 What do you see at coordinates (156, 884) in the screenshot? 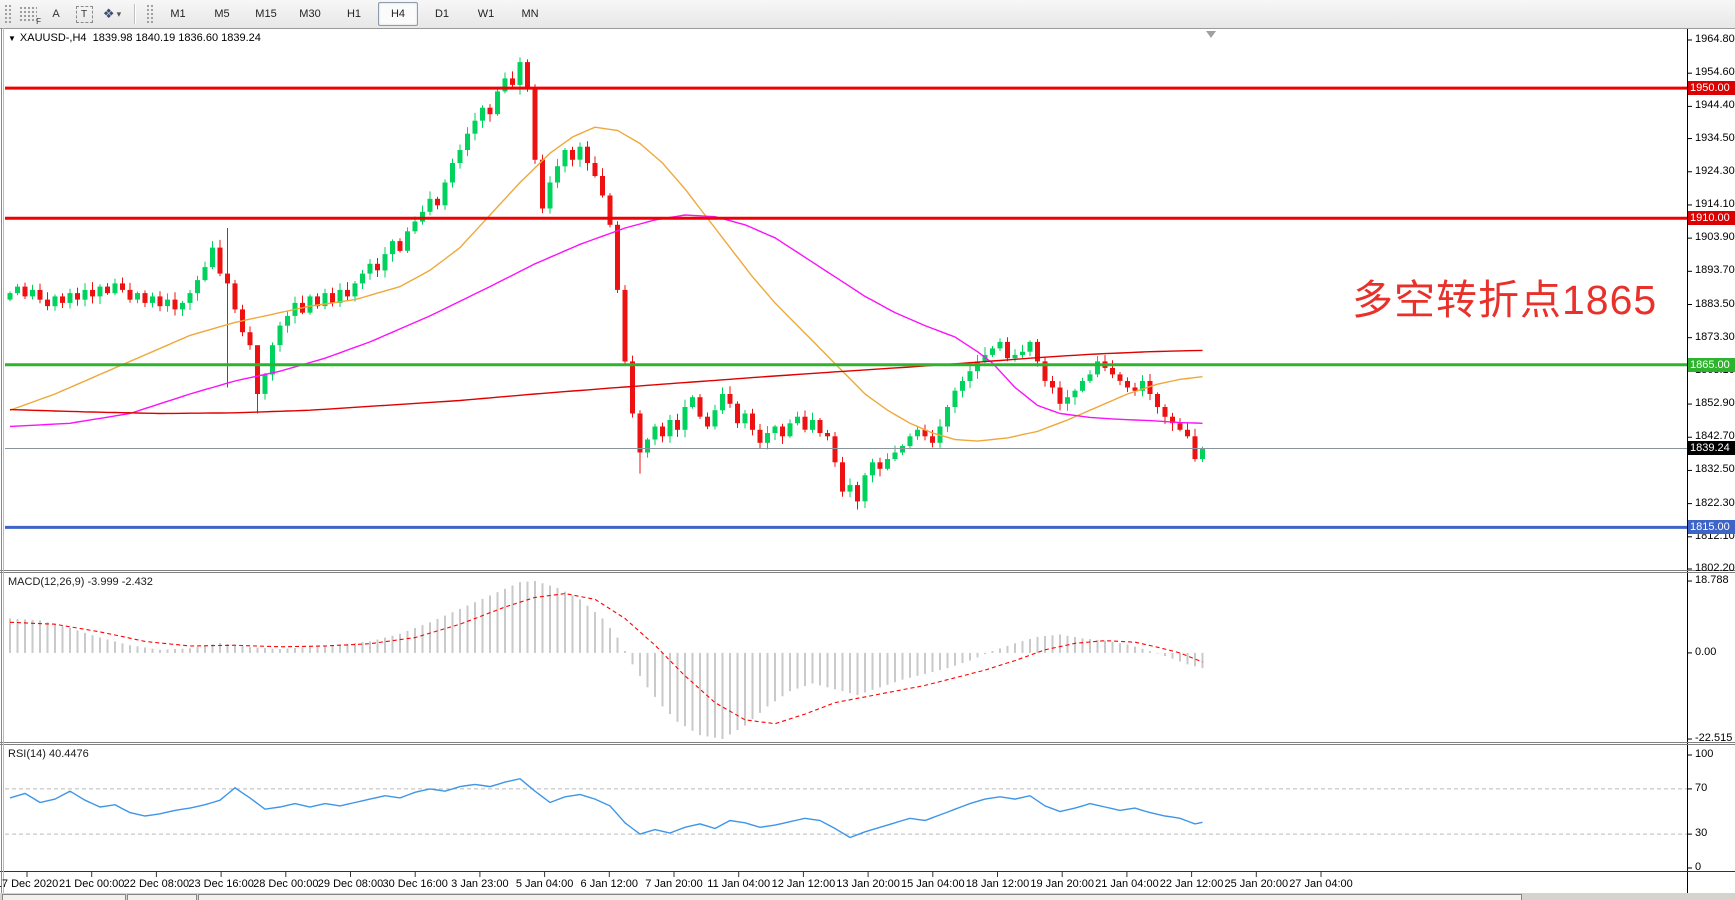
I see `time-tick-label: 22 Dec 08:00` at bounding box center [156, 884].